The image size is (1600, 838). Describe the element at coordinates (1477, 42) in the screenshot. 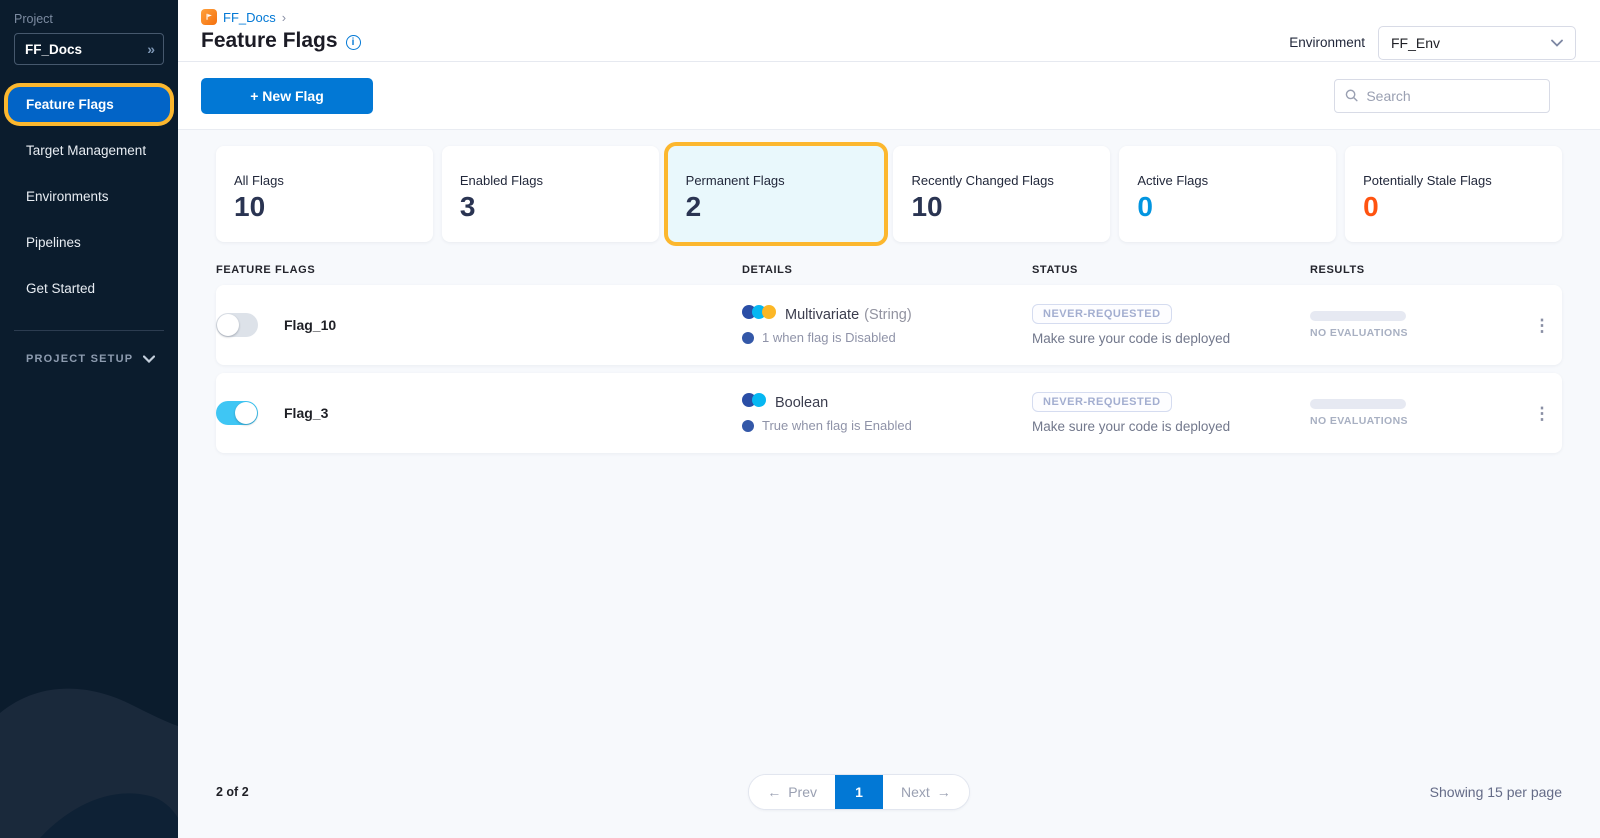

I see `environment-select: FF_Env` at that location.